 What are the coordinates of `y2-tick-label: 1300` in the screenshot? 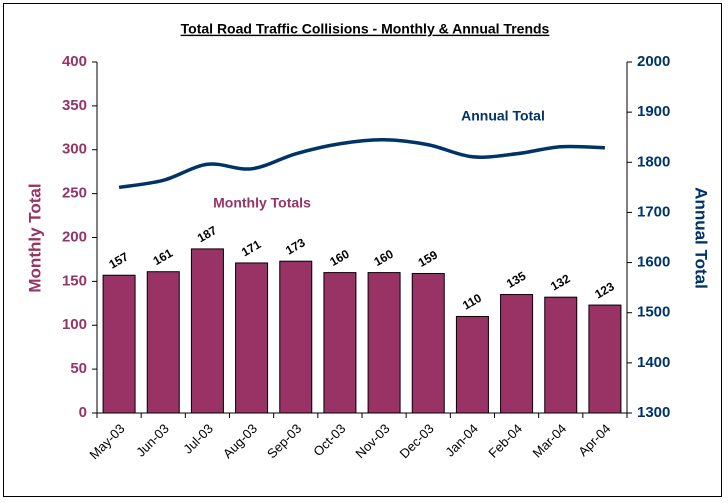 It's located at (653, 412).